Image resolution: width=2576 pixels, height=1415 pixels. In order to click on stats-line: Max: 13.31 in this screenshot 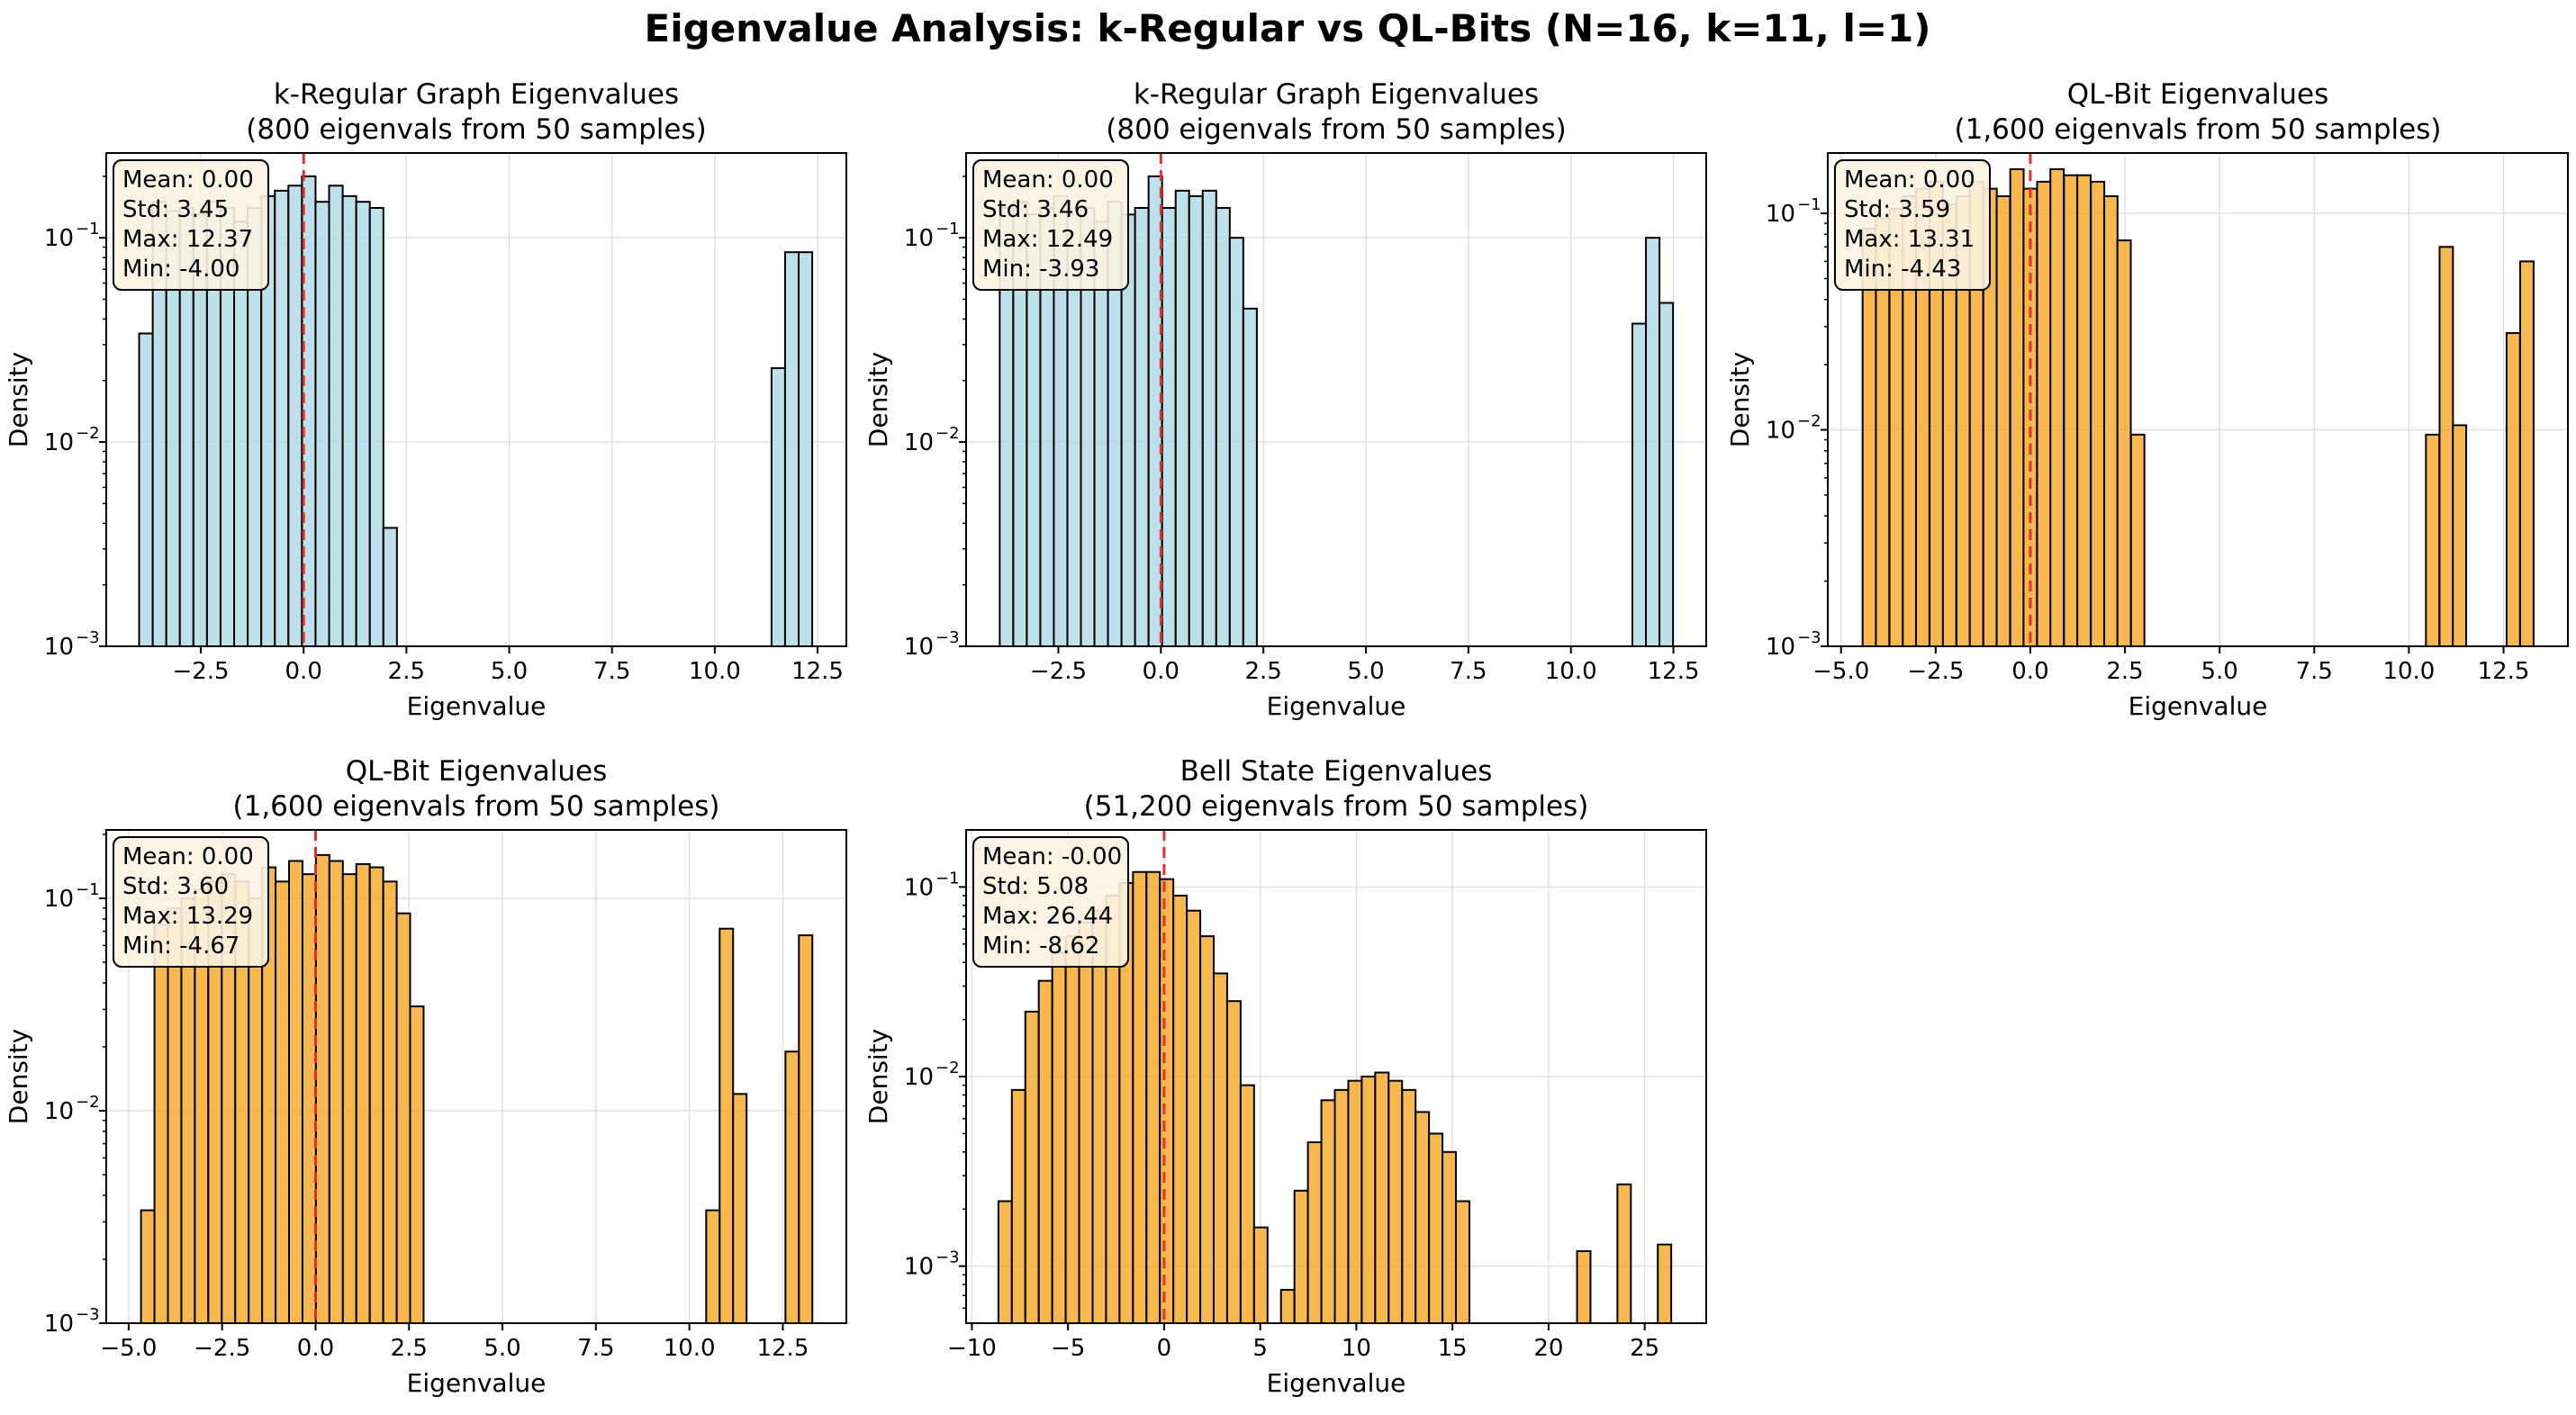, I will do `click(1909, 239)`.